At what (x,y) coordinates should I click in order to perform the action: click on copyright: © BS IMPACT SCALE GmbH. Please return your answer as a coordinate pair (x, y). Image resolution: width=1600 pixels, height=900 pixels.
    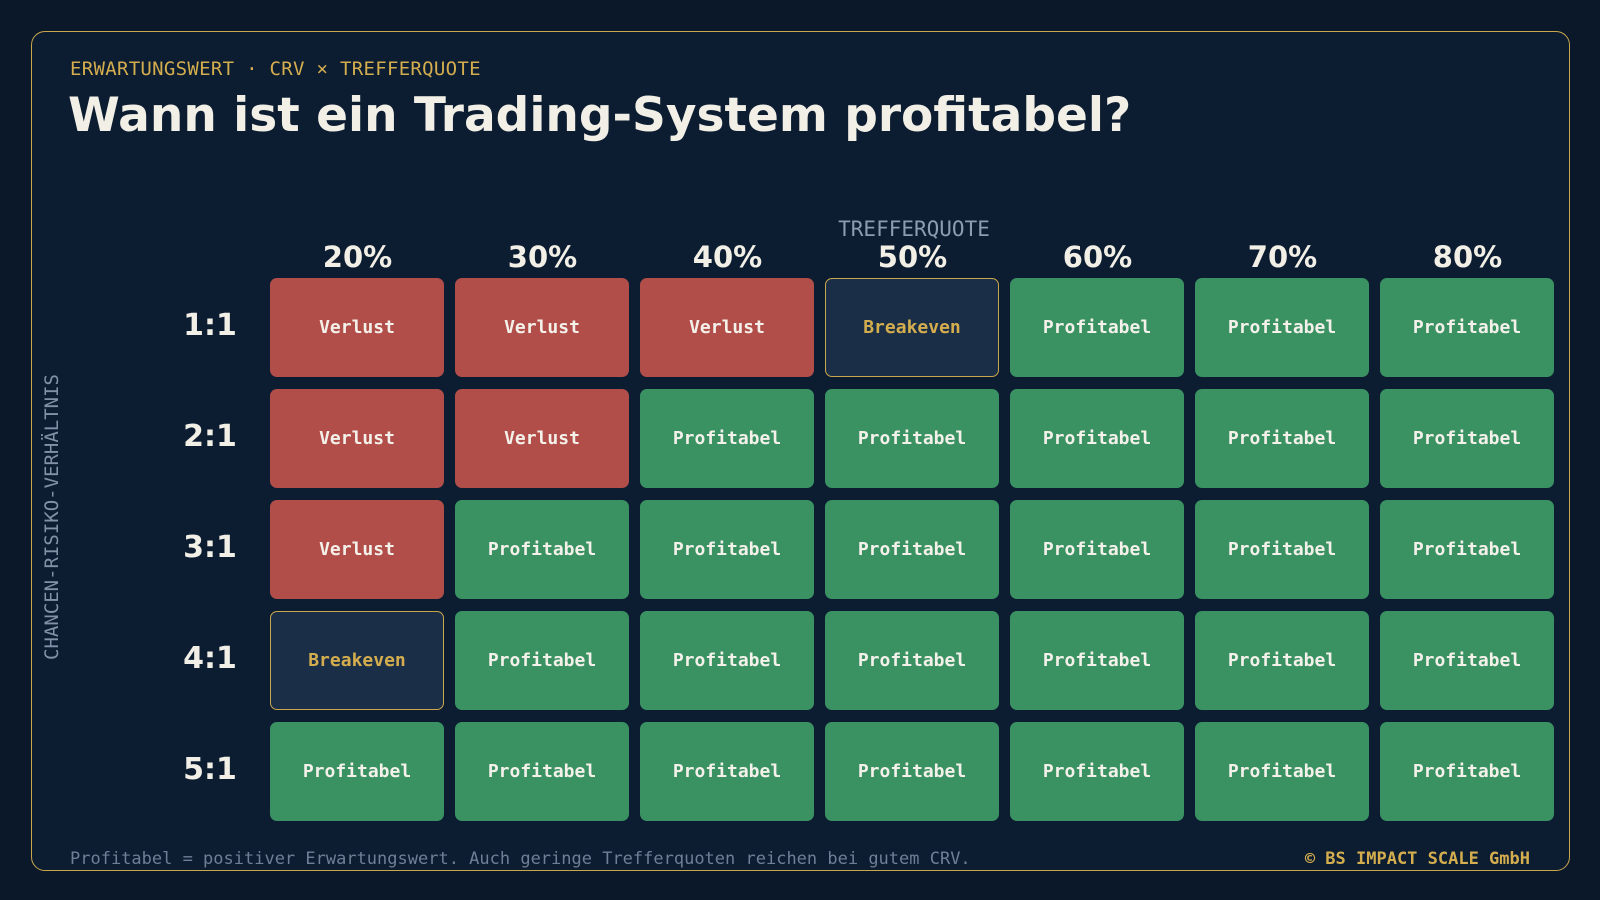
    Looking at the image, I should click on (1417, 859).